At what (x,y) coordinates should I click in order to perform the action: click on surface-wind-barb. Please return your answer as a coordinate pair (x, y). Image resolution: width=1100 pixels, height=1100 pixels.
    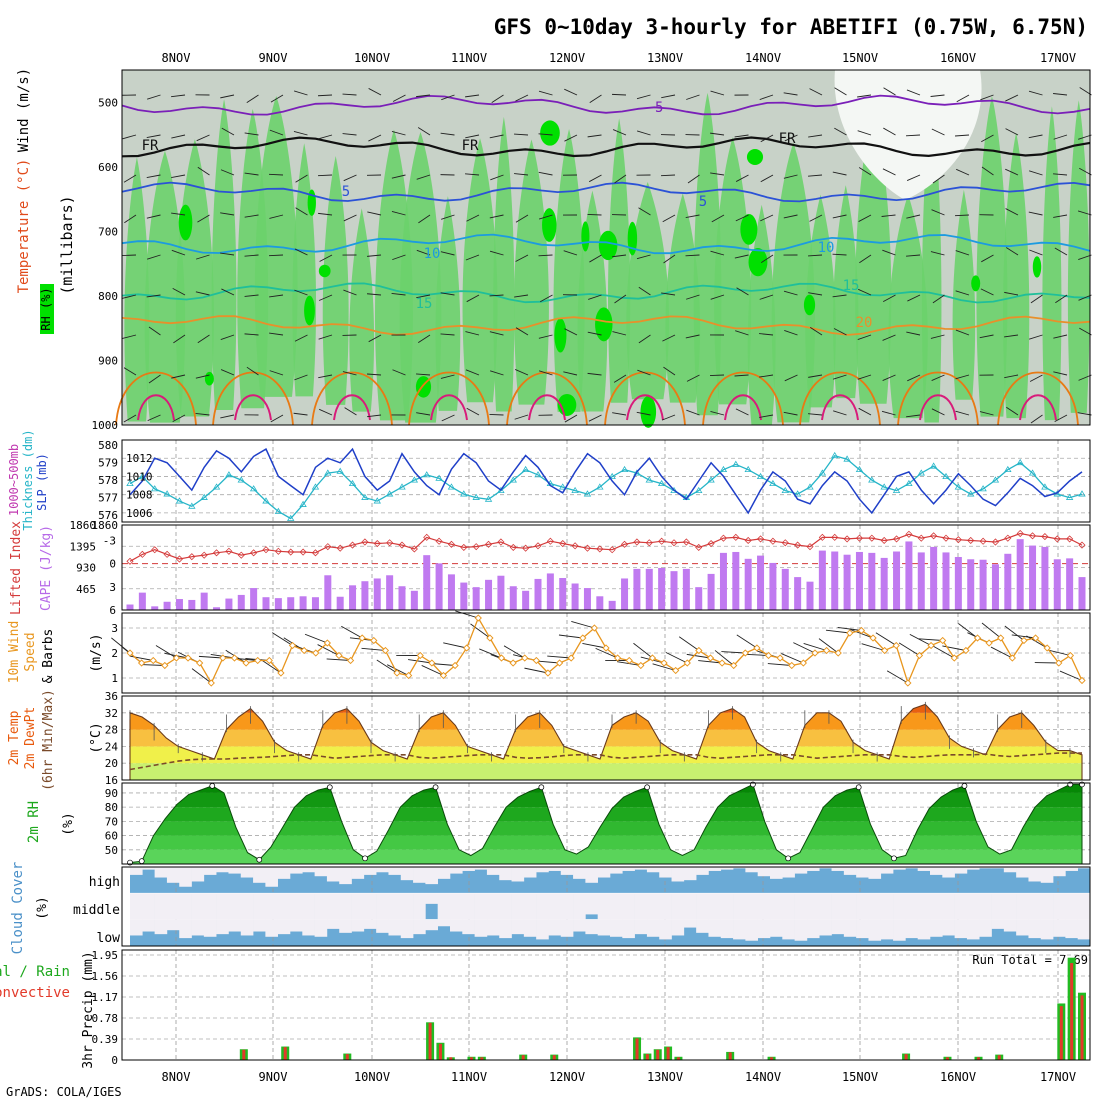
    Looking at the image, I should click on (698, 656).